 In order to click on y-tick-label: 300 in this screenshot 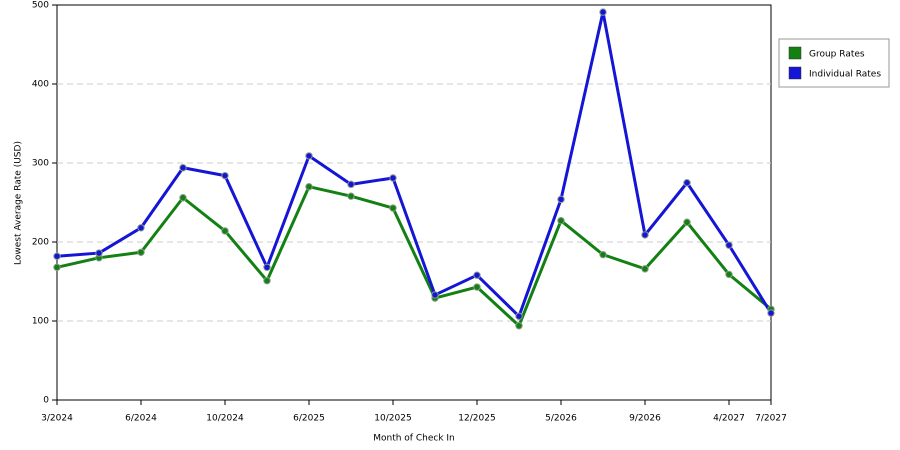, I will do `click(40, 164)`.